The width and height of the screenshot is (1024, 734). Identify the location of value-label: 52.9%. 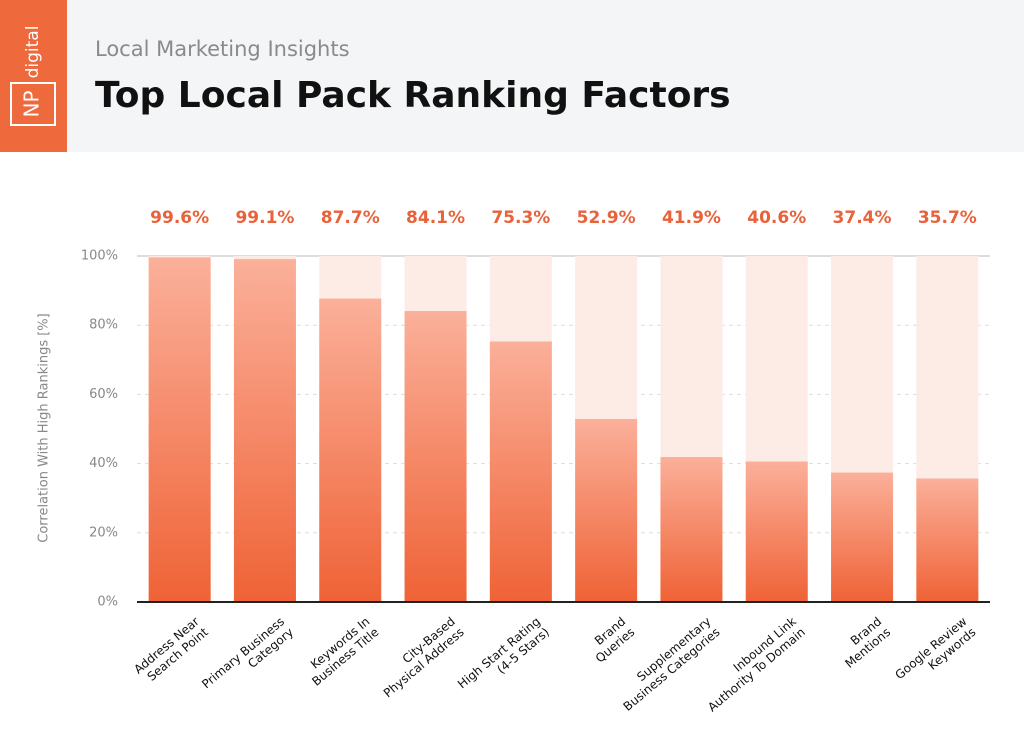
(606, 218).